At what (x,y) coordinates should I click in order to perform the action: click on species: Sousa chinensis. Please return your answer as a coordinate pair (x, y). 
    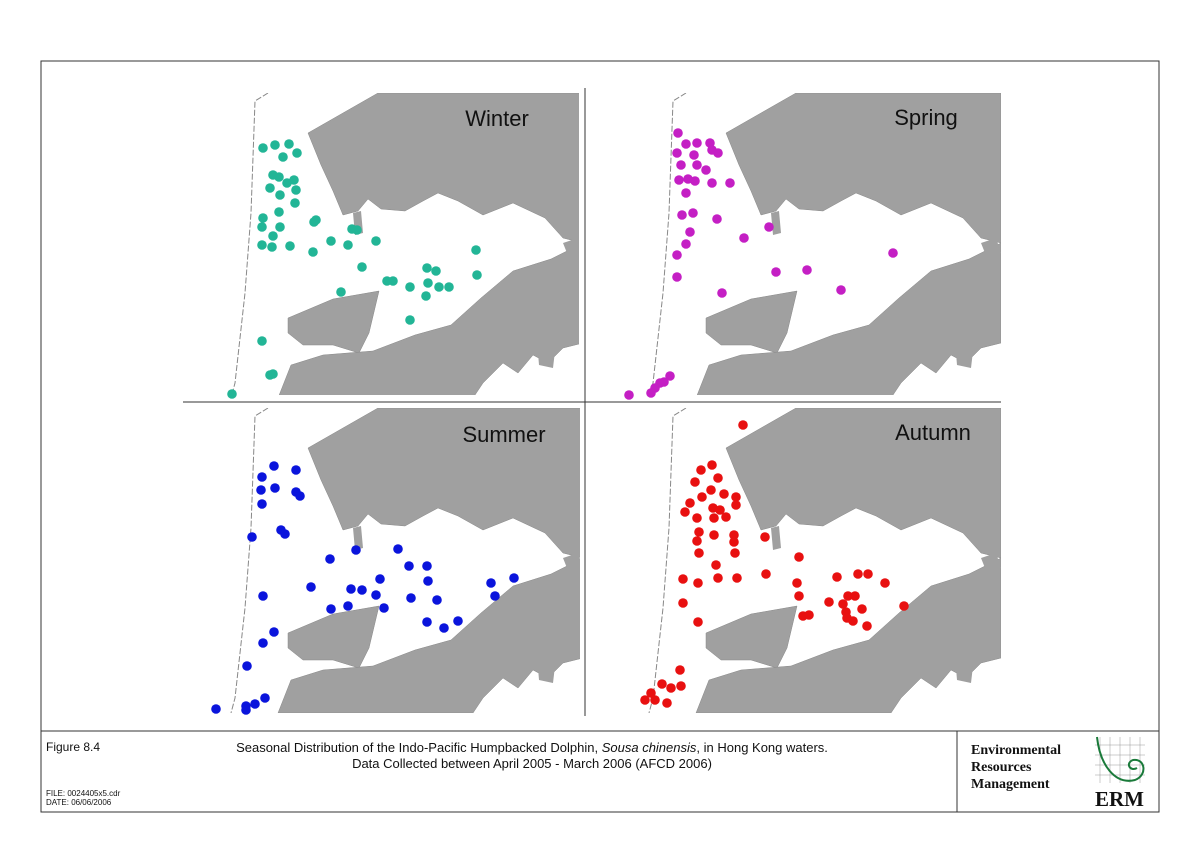
    Looking at the image, I should click on (649, 747).